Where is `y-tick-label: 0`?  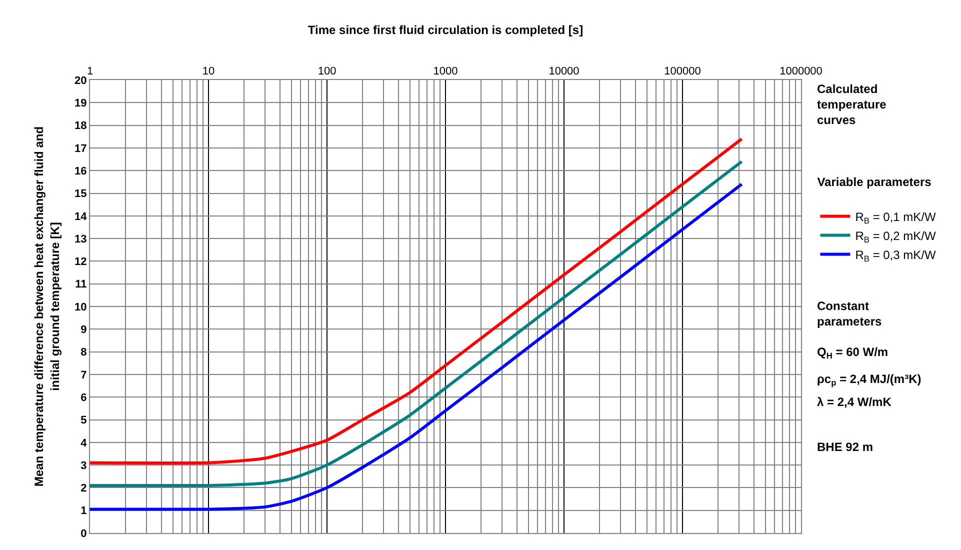
y-tick-label: 0 is located at coordinates (83, 534).